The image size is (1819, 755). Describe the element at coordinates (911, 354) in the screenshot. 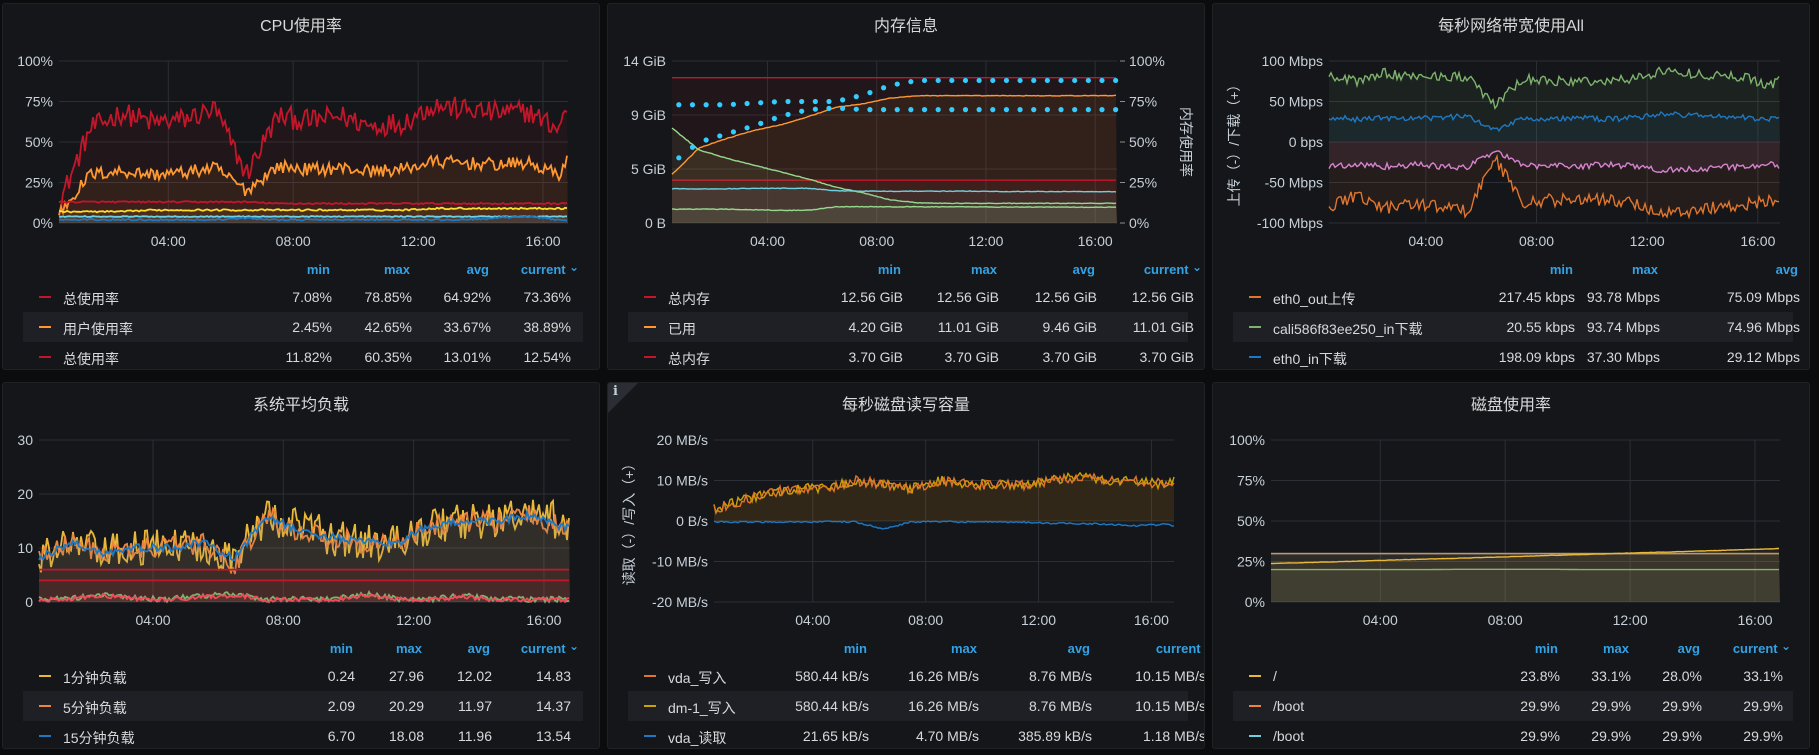

I see `legend-row: 总内存 3.70 GiB 3.70 GiB 3.70 GiB 3.70 GiB` at that location.